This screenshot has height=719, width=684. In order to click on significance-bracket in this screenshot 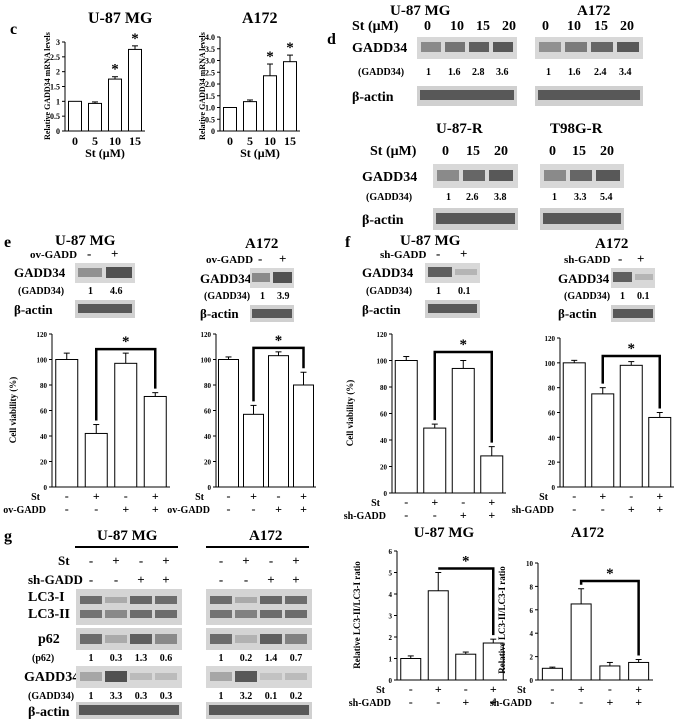, I will do `click(463, 396)`.